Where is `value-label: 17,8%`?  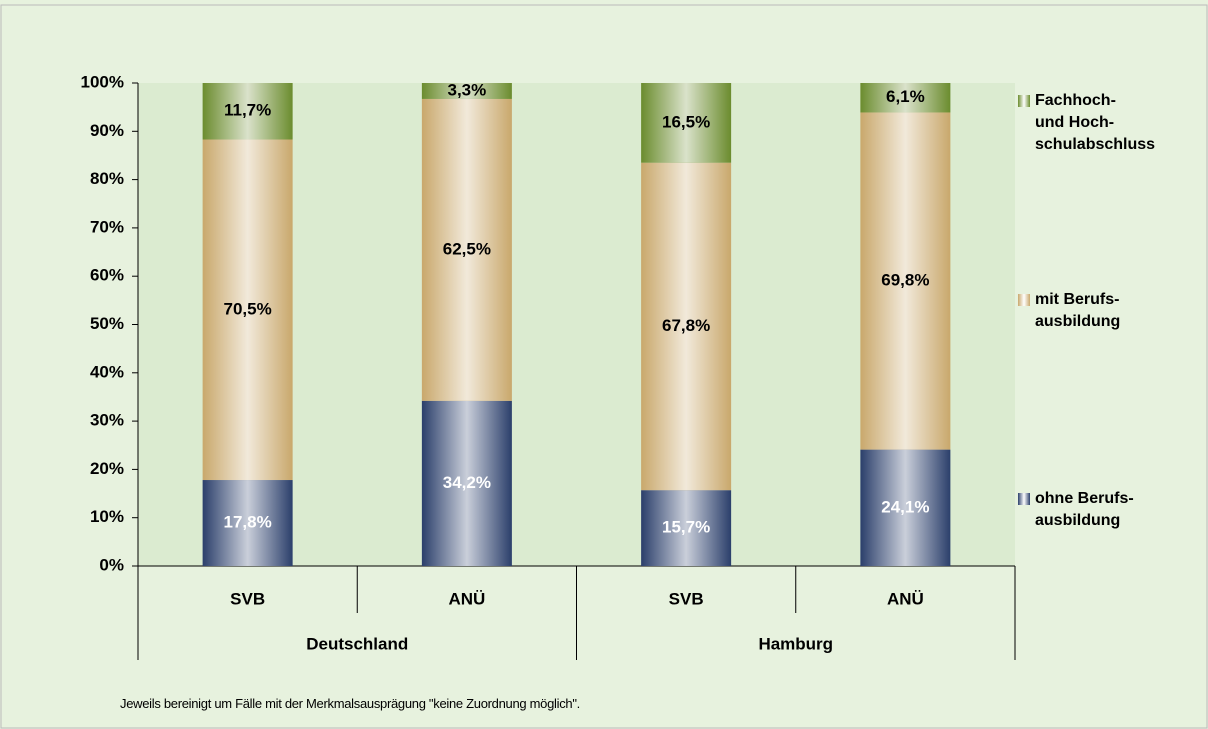
value-label: 17,8% is located at coordinates (248, 521).